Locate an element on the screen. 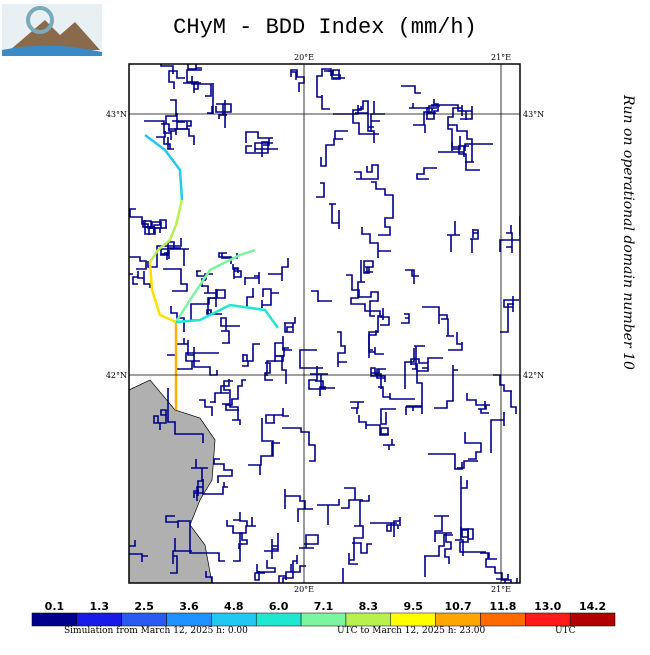 The width and height of the screenshot is (650, 655). side-note: Run on operational domain number 10 is located at coordinates (628, 232).